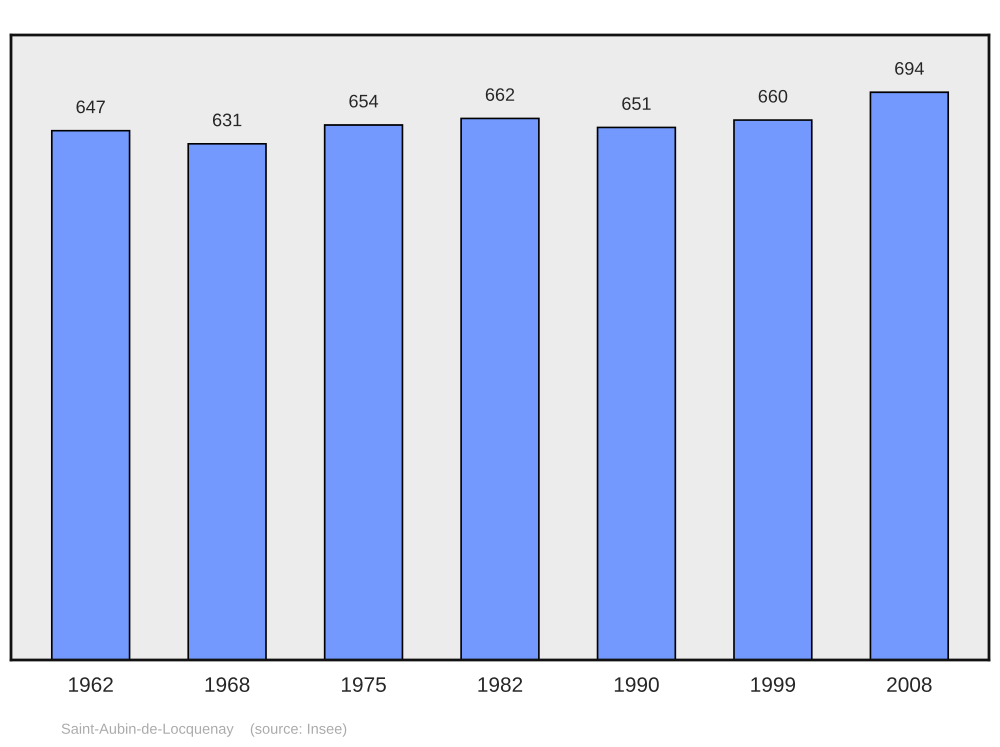  Describe the element at coordinates (909, 68) in the screenshot. I see `data-label: 694` at that location.